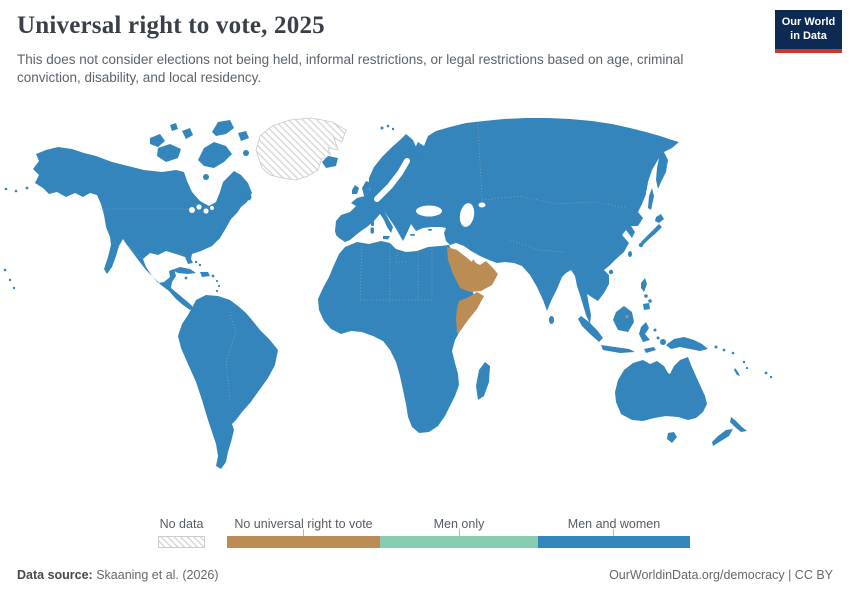  I want to click on region-indonesia-malaysia, so click(619, 329).